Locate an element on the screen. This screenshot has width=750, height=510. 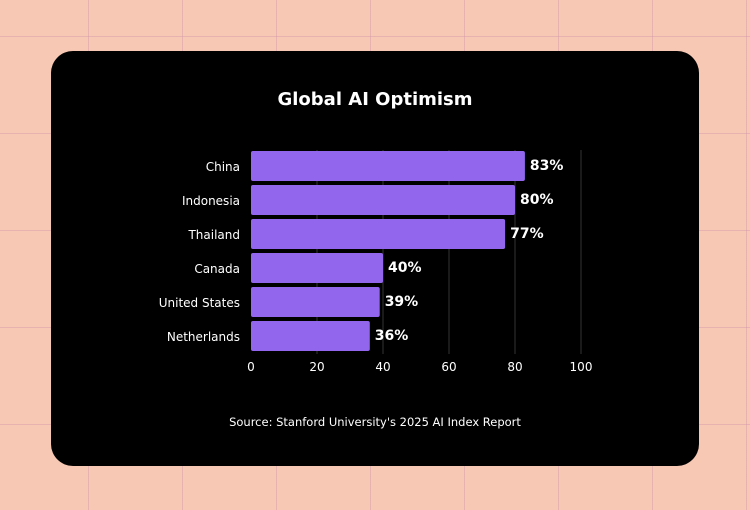
y-tick-label: Thailand is located at coordinates (213, 235).